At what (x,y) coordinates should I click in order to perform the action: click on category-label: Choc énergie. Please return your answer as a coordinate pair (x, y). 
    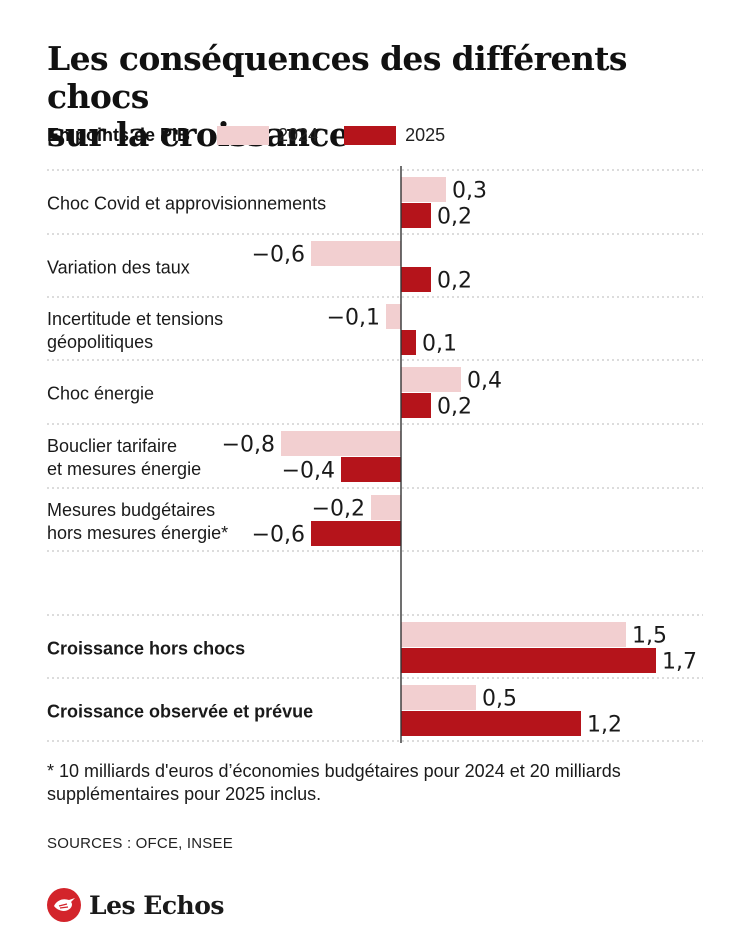
    Looking at the image, I should click on (100, 394).